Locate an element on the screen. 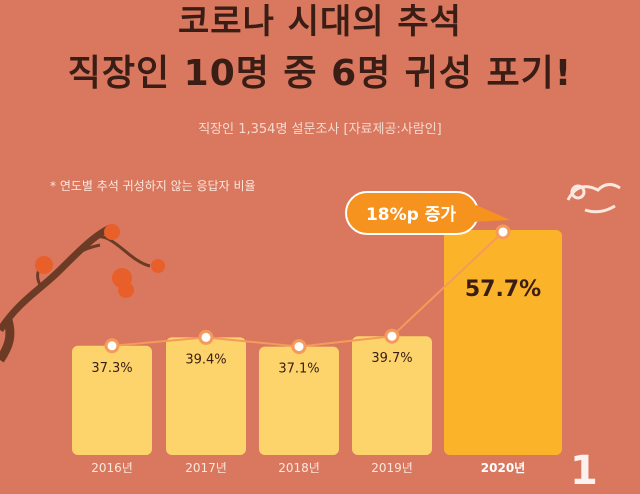 This screenshot has height=494, width=640. increase-callout: 18%p 증가 is located at coordinates (427, 213).